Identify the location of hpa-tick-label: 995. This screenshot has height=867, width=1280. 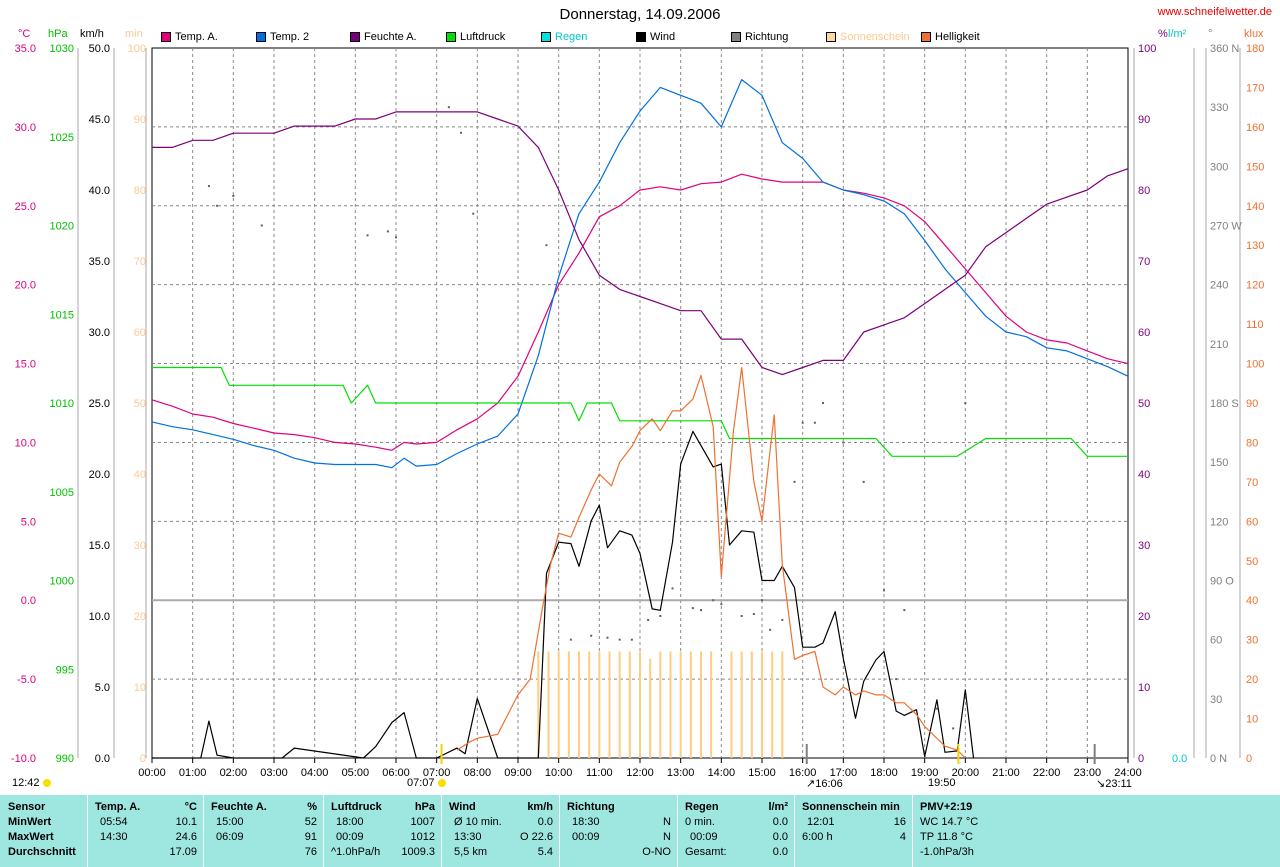
(65, 670).